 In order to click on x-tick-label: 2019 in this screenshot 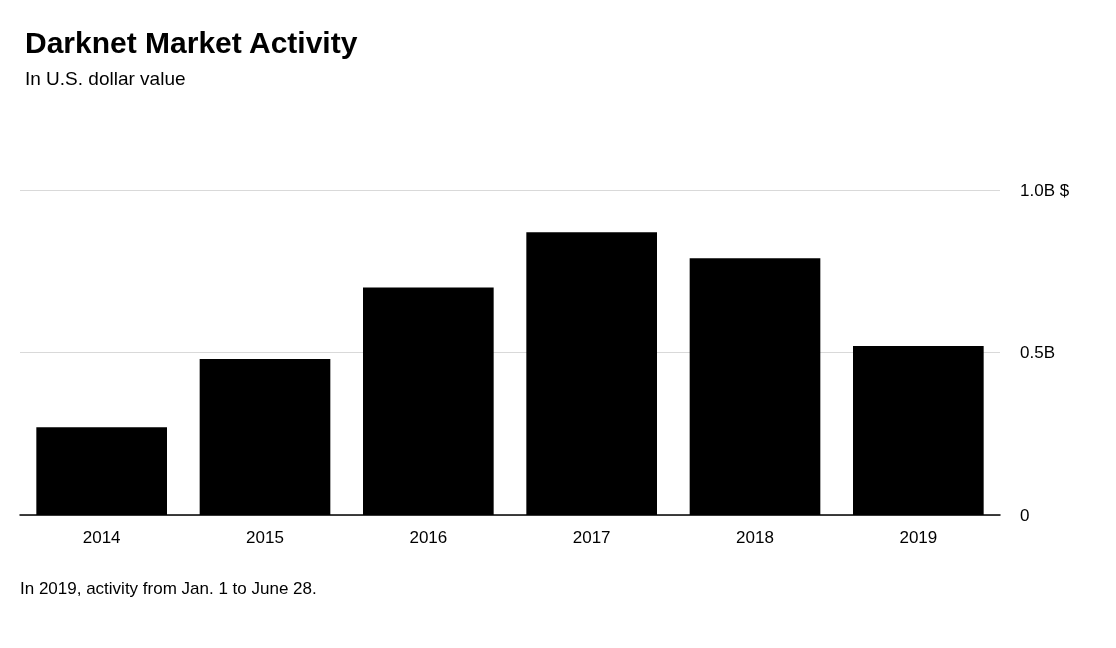, I will do `click(918, 537)`.